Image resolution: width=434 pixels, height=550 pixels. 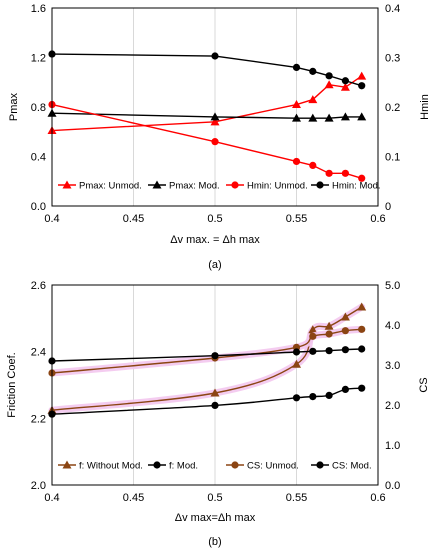 I want to click on y-left-tick-label: 1.2, so click(x=38, y=59).